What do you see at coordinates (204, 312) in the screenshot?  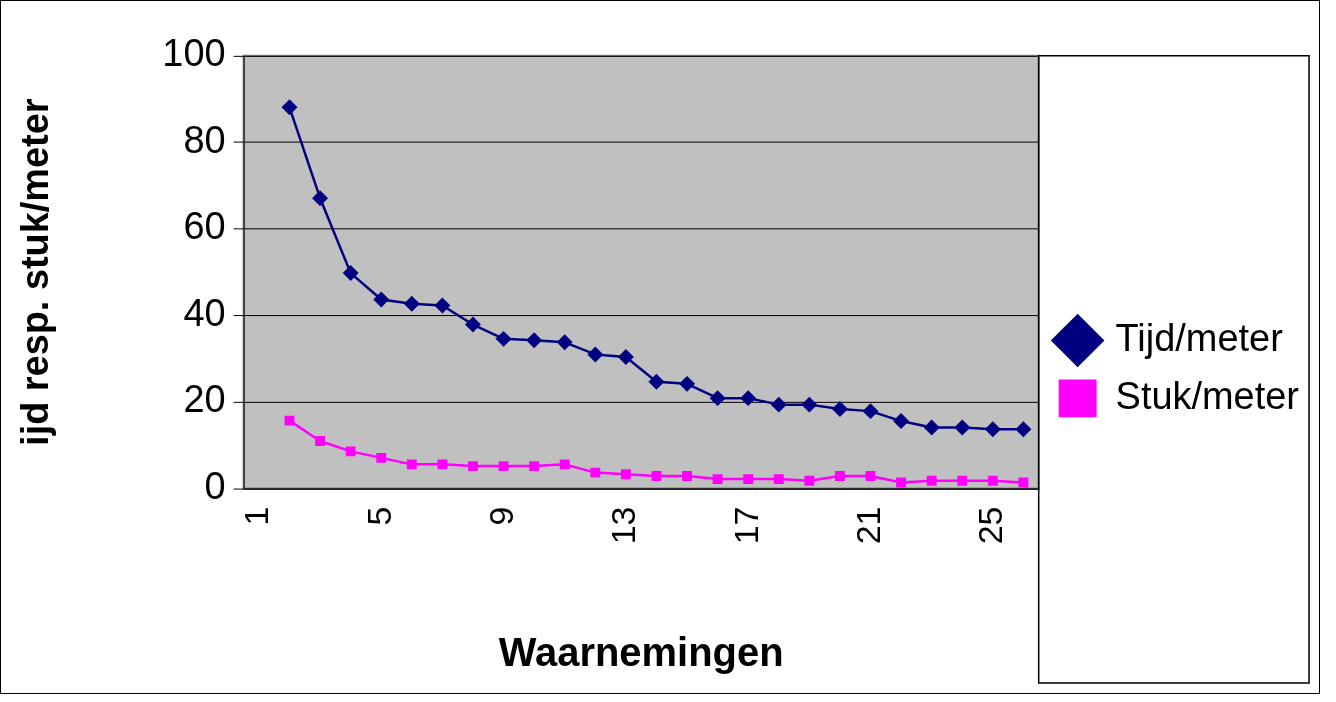 I see `y-tick-label: 40` at bounding box center [204, 312].